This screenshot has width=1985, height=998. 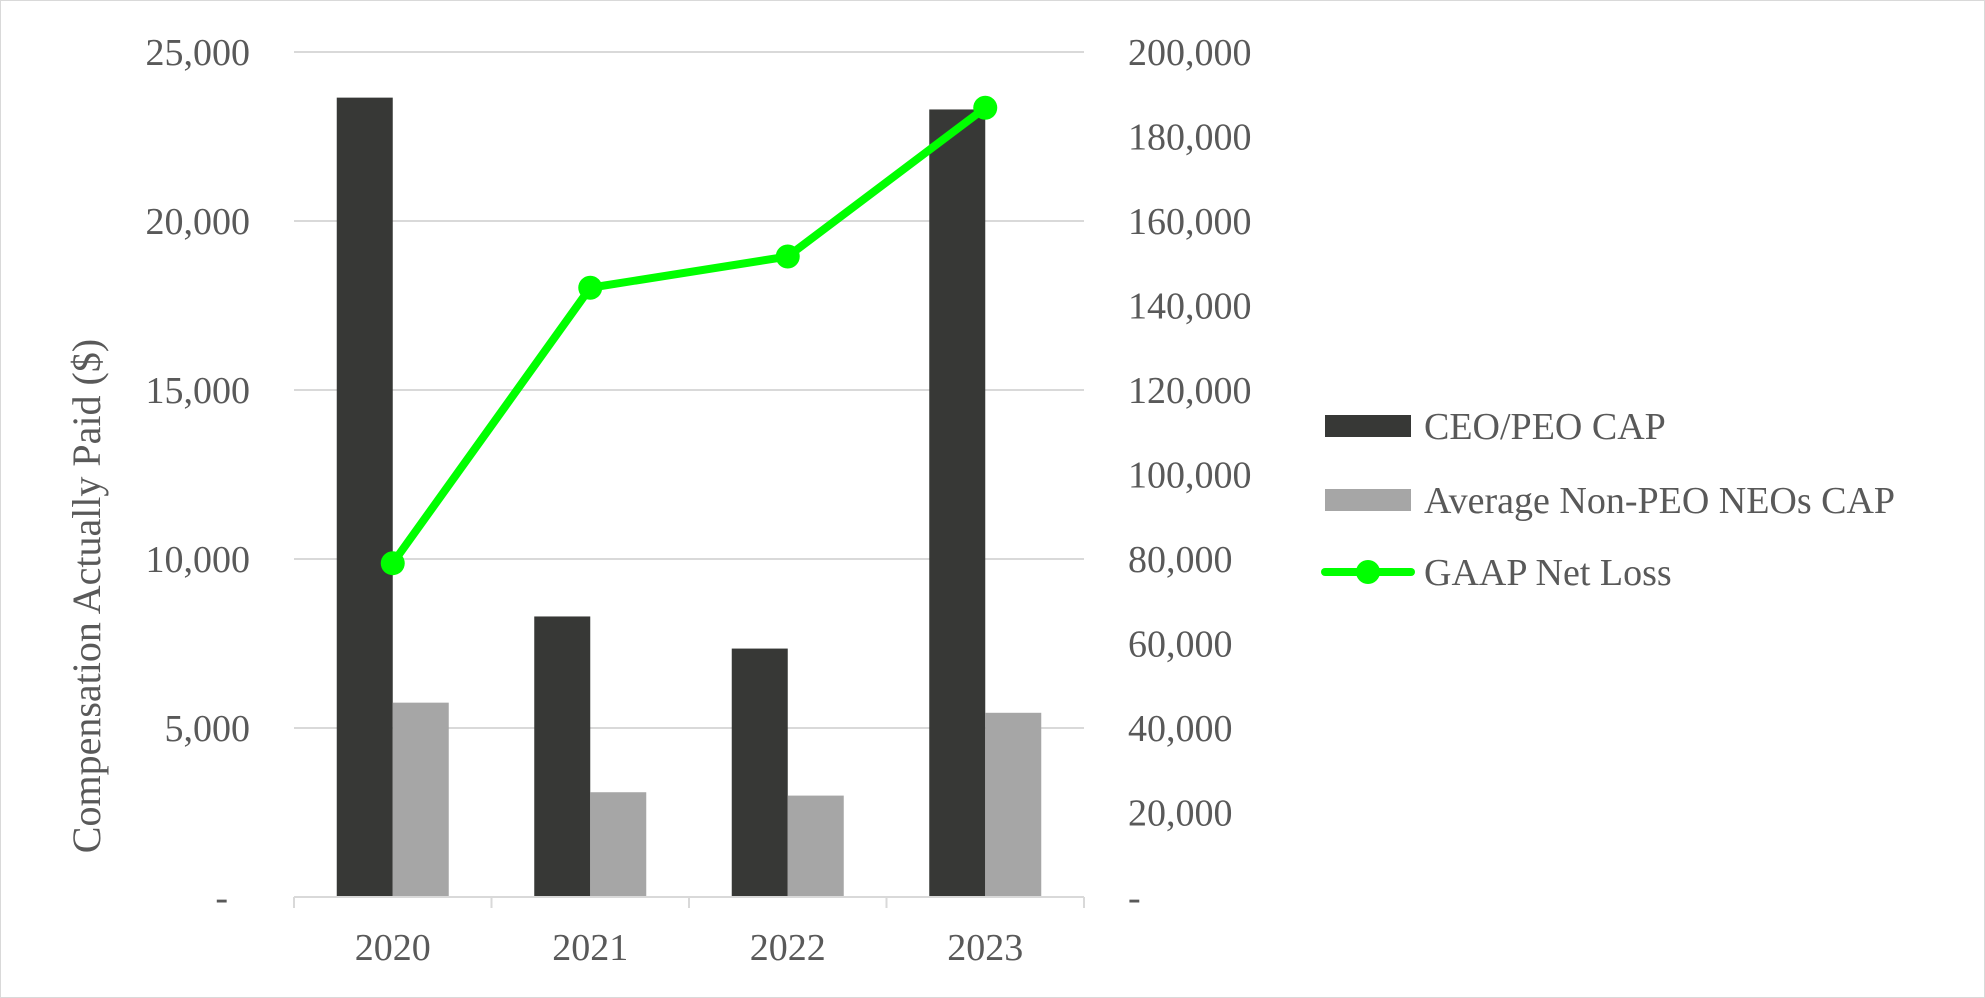 What do you see at coordinates (392, 563) in the screenshot?
I see `point-gaap-net-loss-2020` at bounding box center [392, 563].